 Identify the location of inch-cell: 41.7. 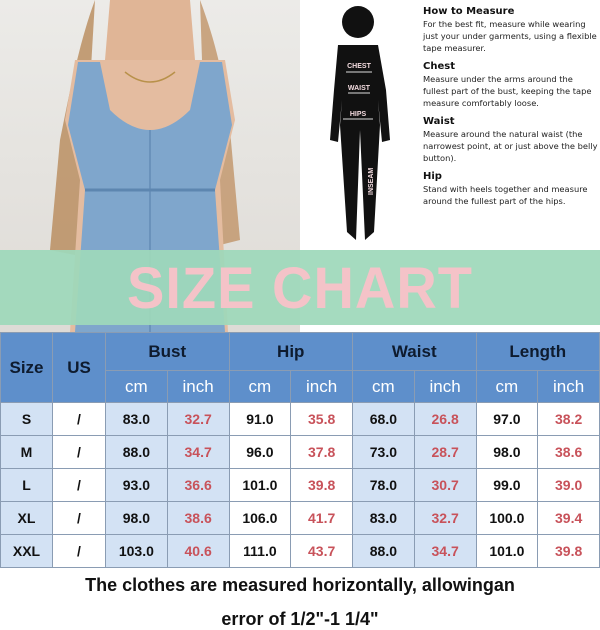
(321, 518).